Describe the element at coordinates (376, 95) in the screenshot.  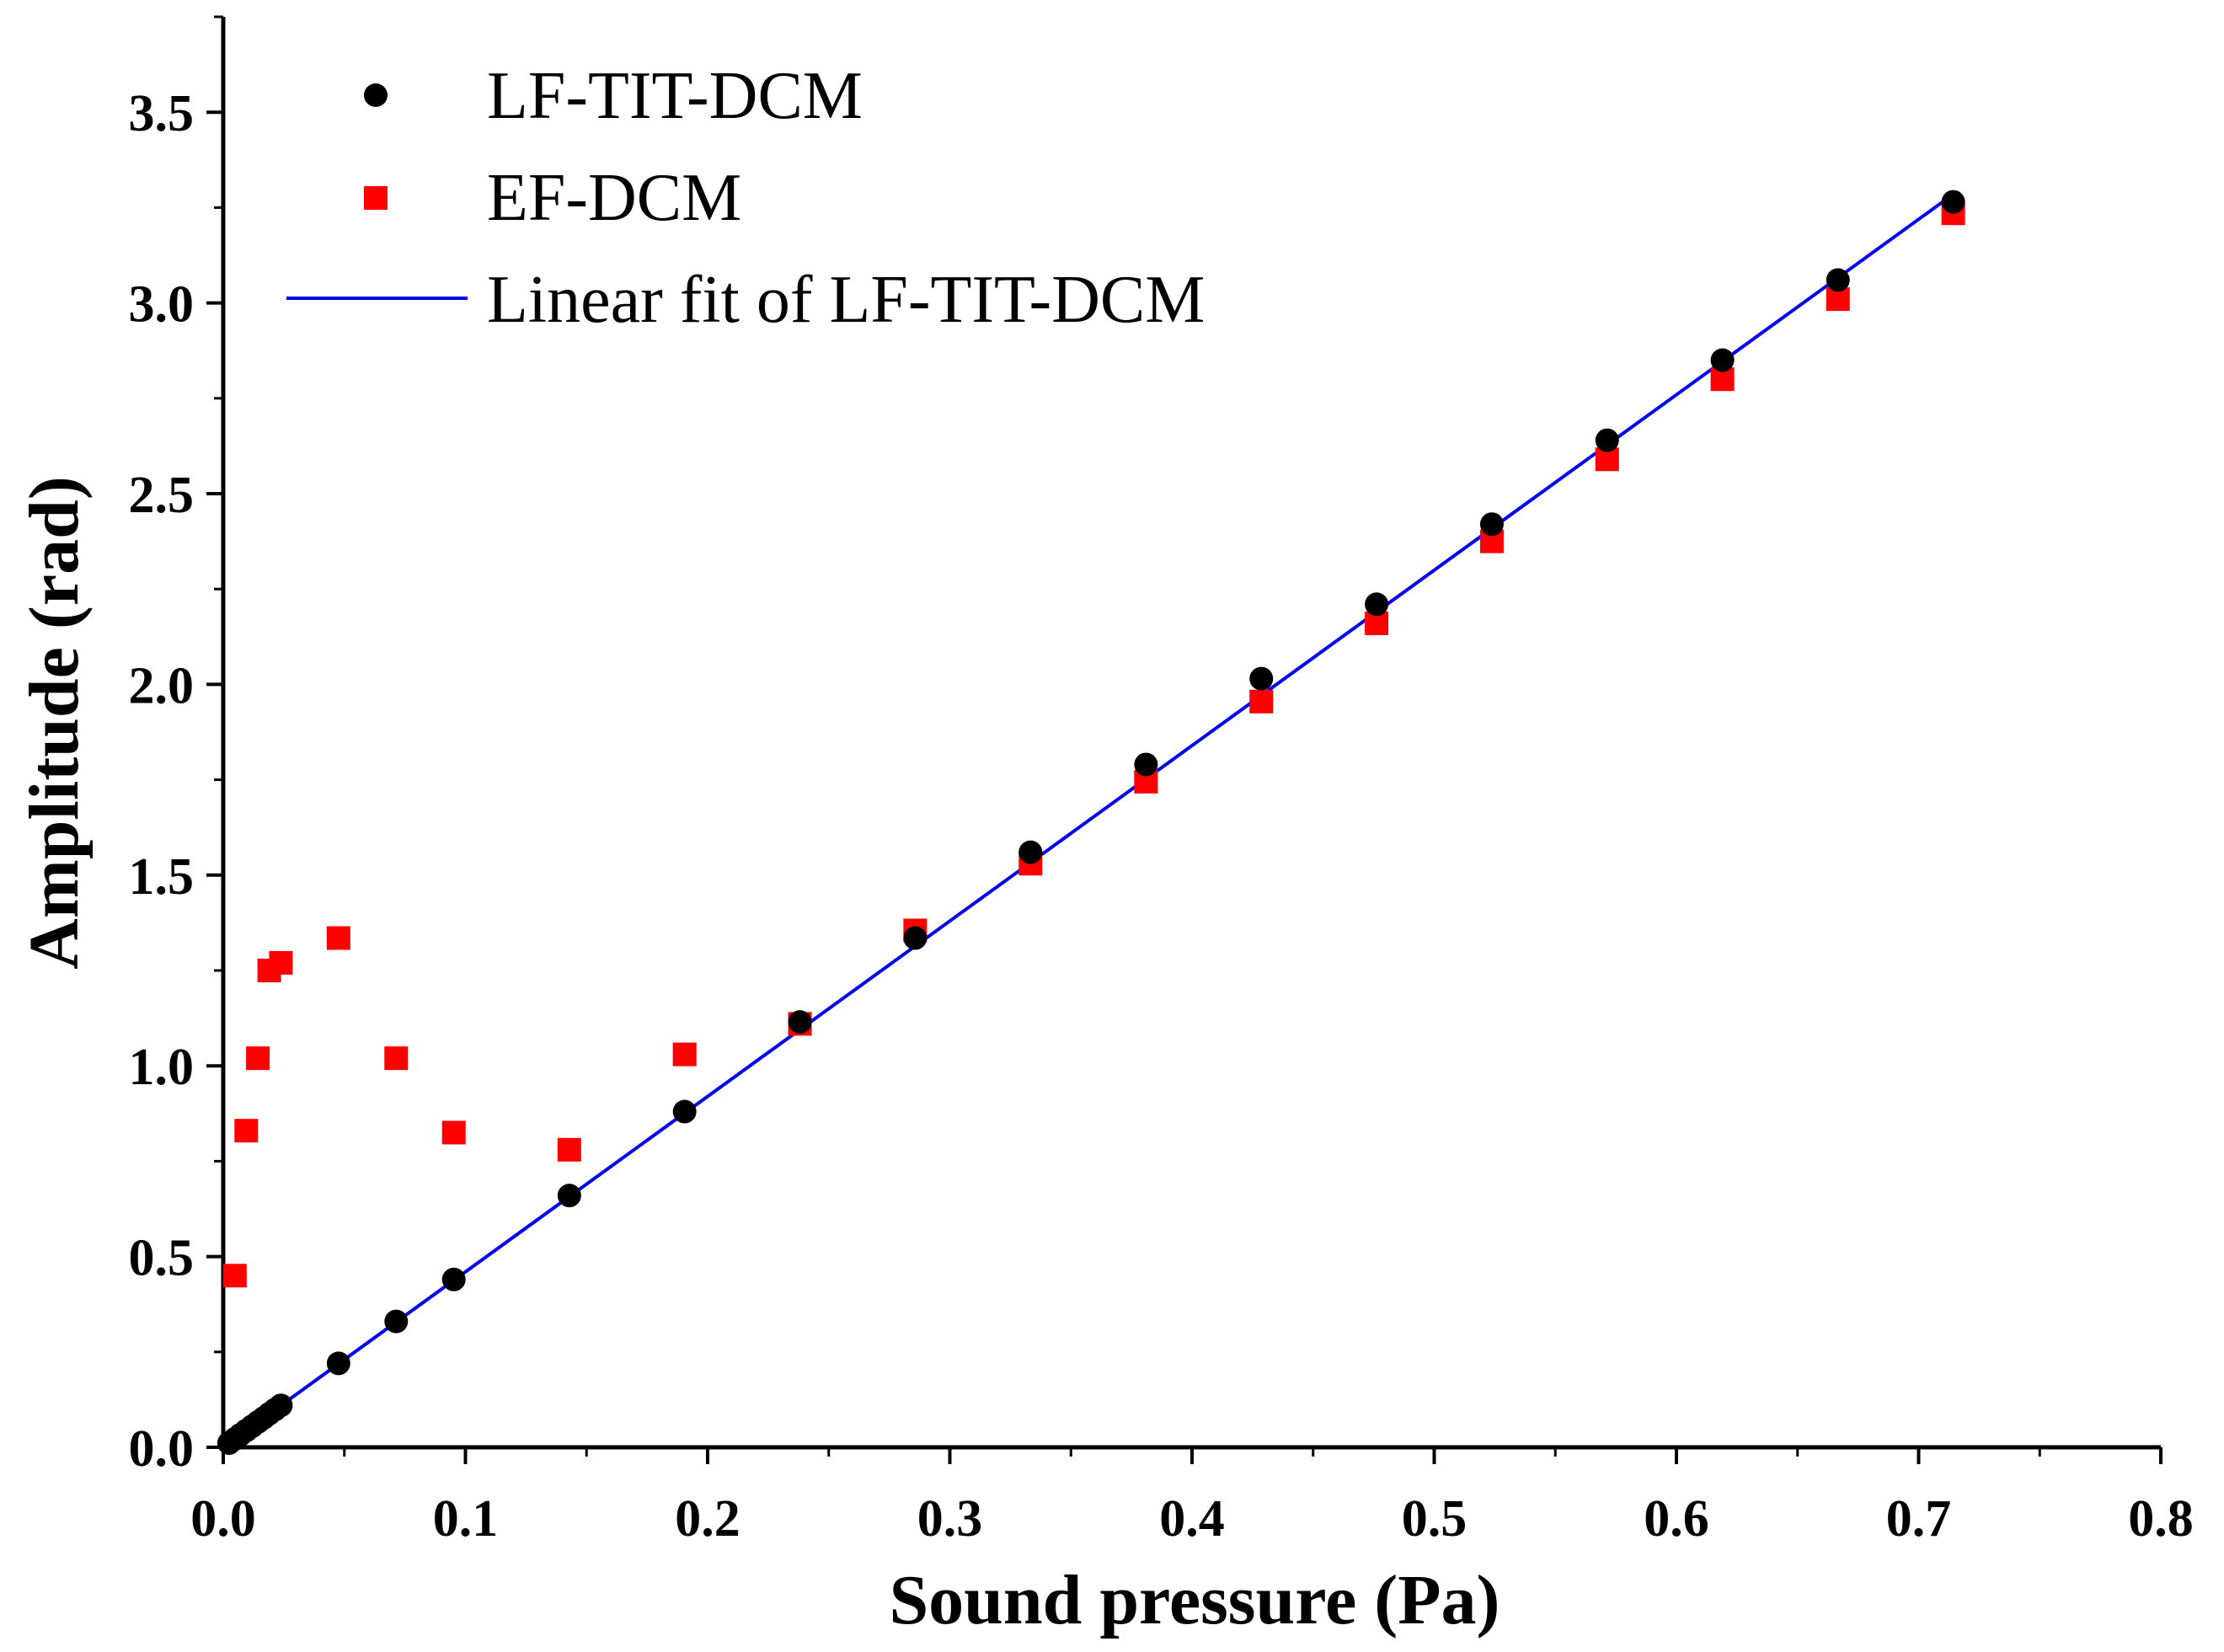
I see `legend-symbol-lf-tit-dcm` at that location.